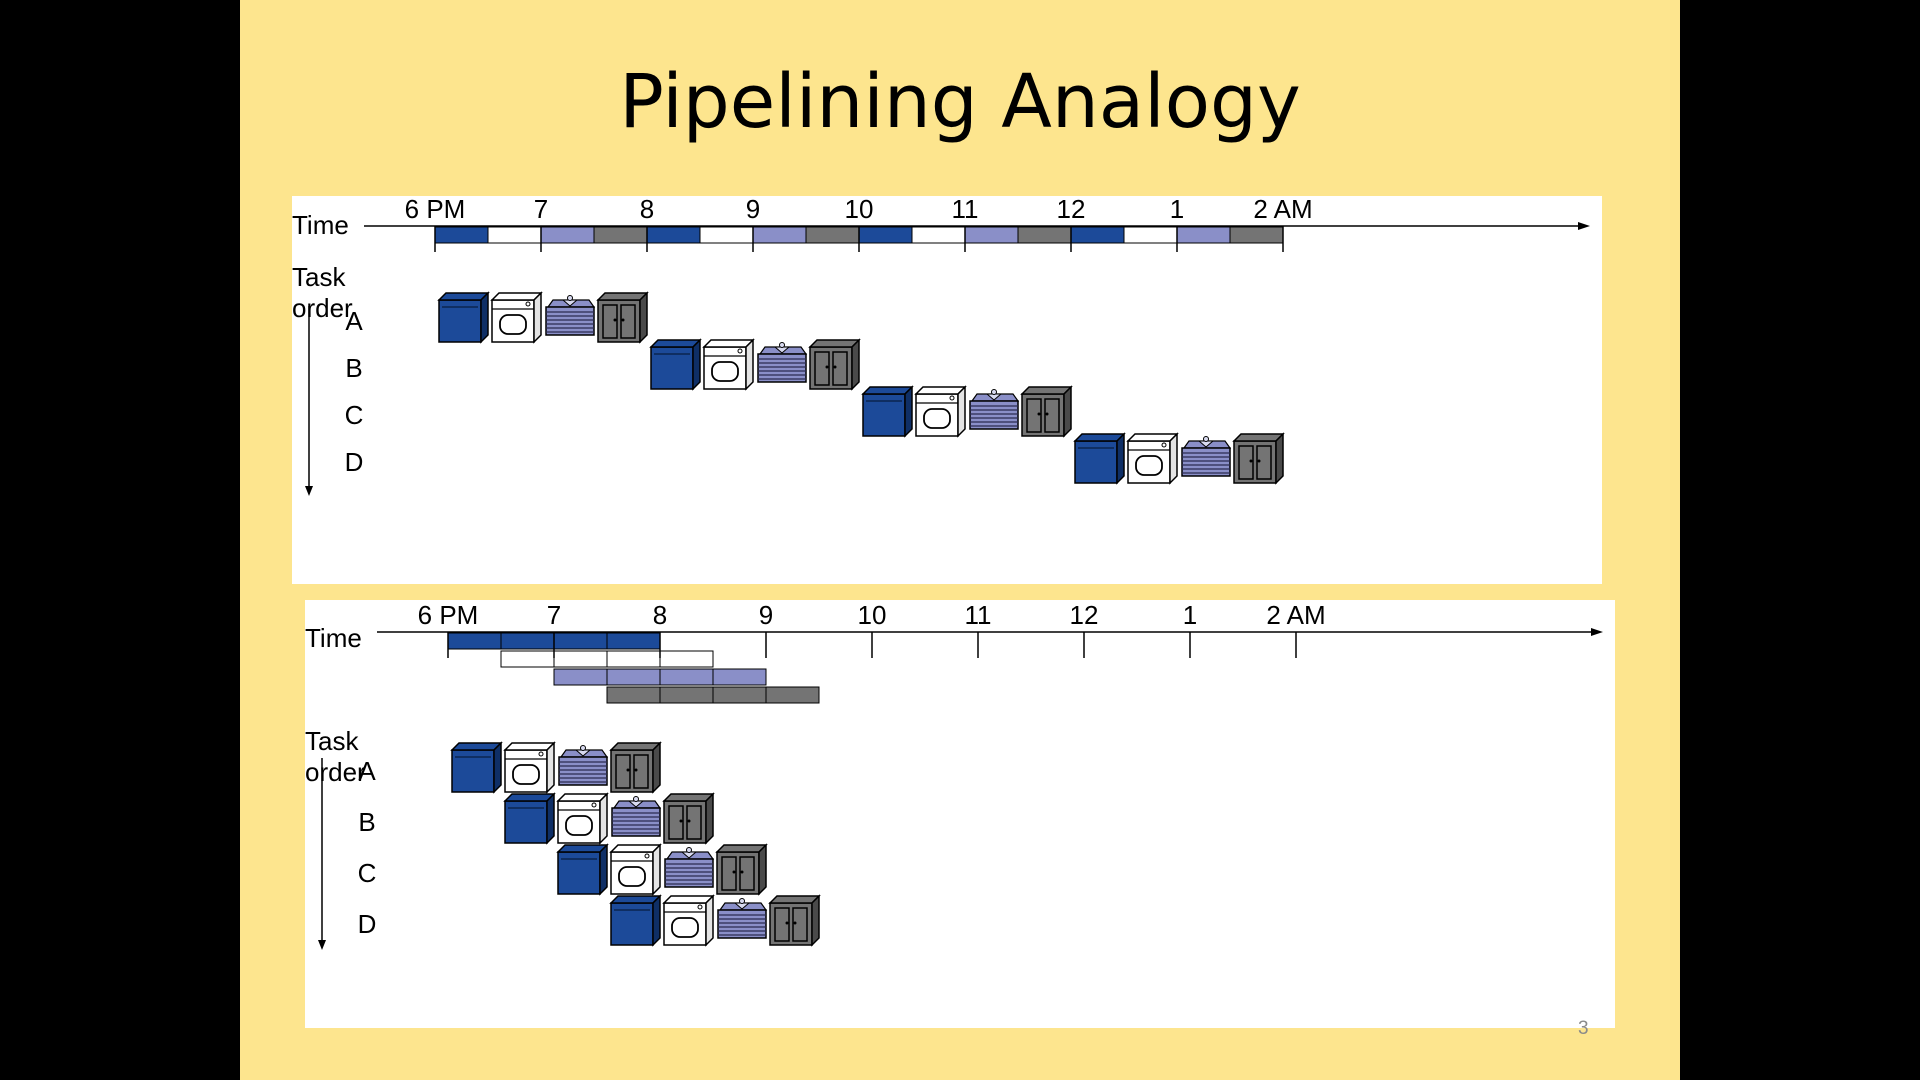  Describe the element at coordinates (1583, 1028) in the screenshot. I see `slide-number: 3` at that location.